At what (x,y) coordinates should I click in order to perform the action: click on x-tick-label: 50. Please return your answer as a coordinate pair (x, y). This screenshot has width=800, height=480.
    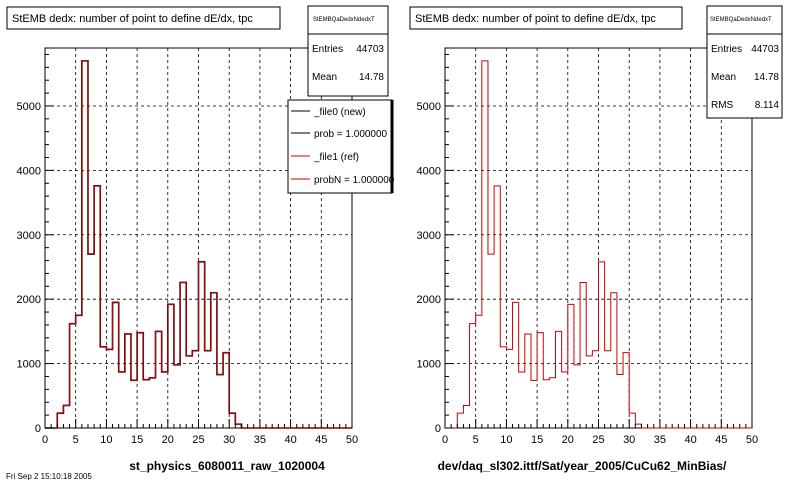
    Looking at the image, I should click on (352, 440).